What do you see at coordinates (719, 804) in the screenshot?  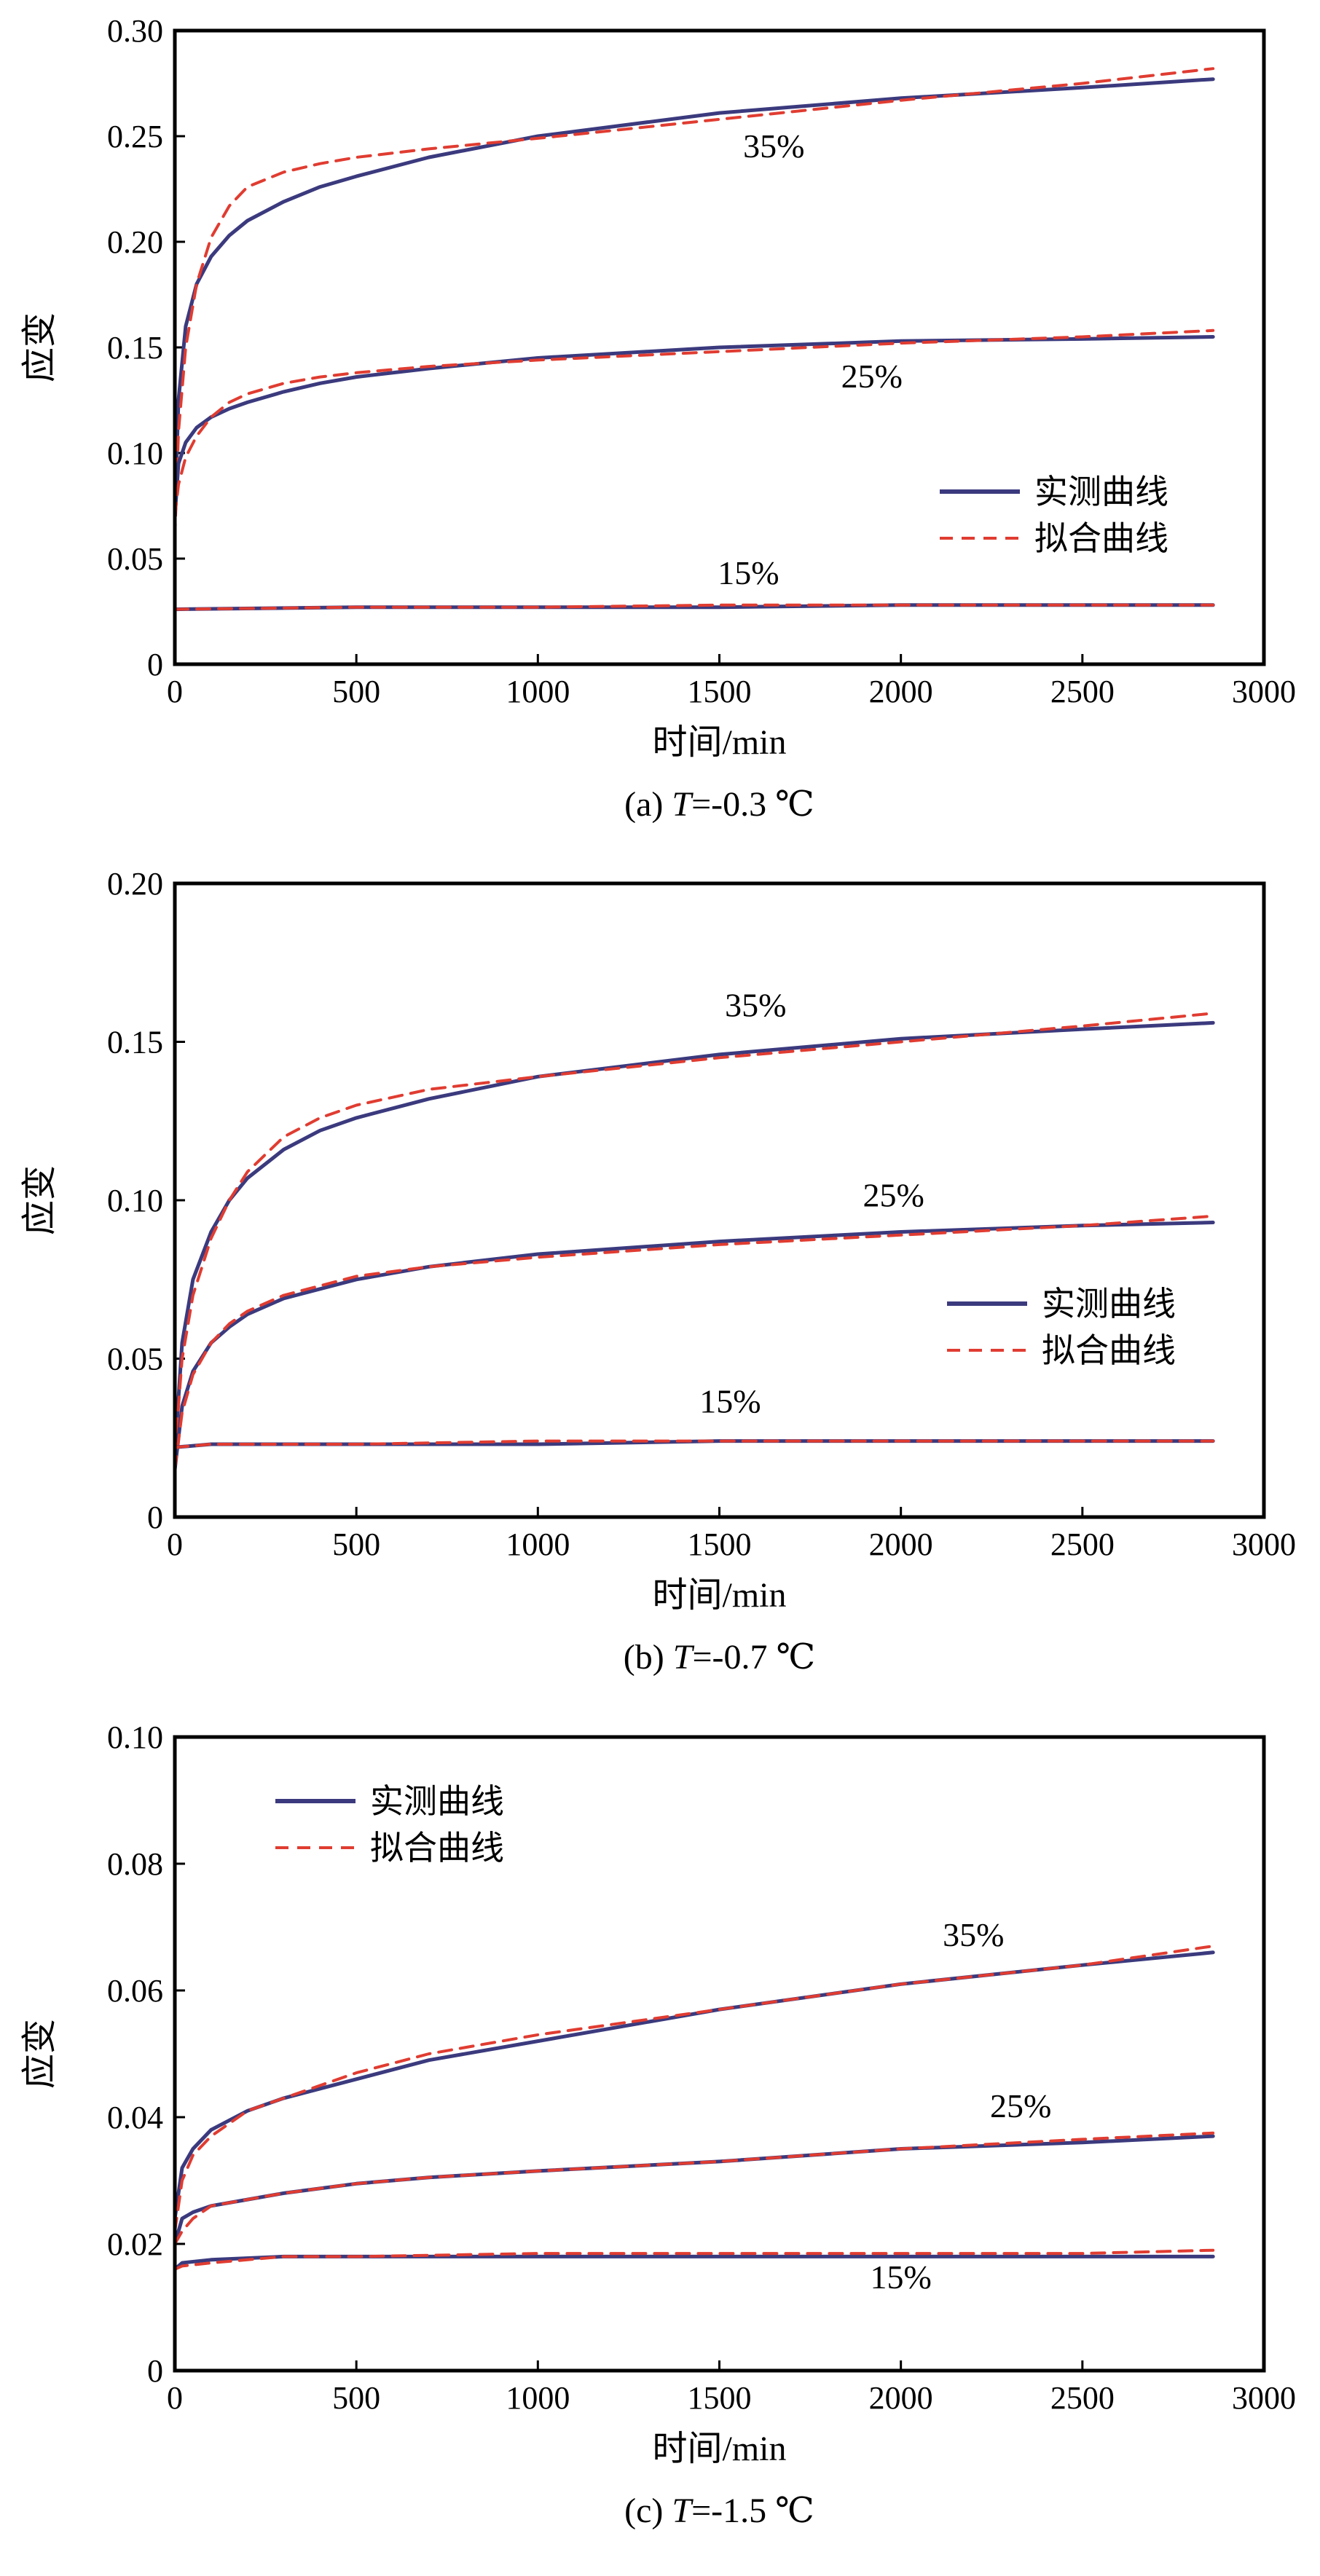 I see `panel-caption: (a) T=-0.3 ℃` at bounding box center [719, 804].